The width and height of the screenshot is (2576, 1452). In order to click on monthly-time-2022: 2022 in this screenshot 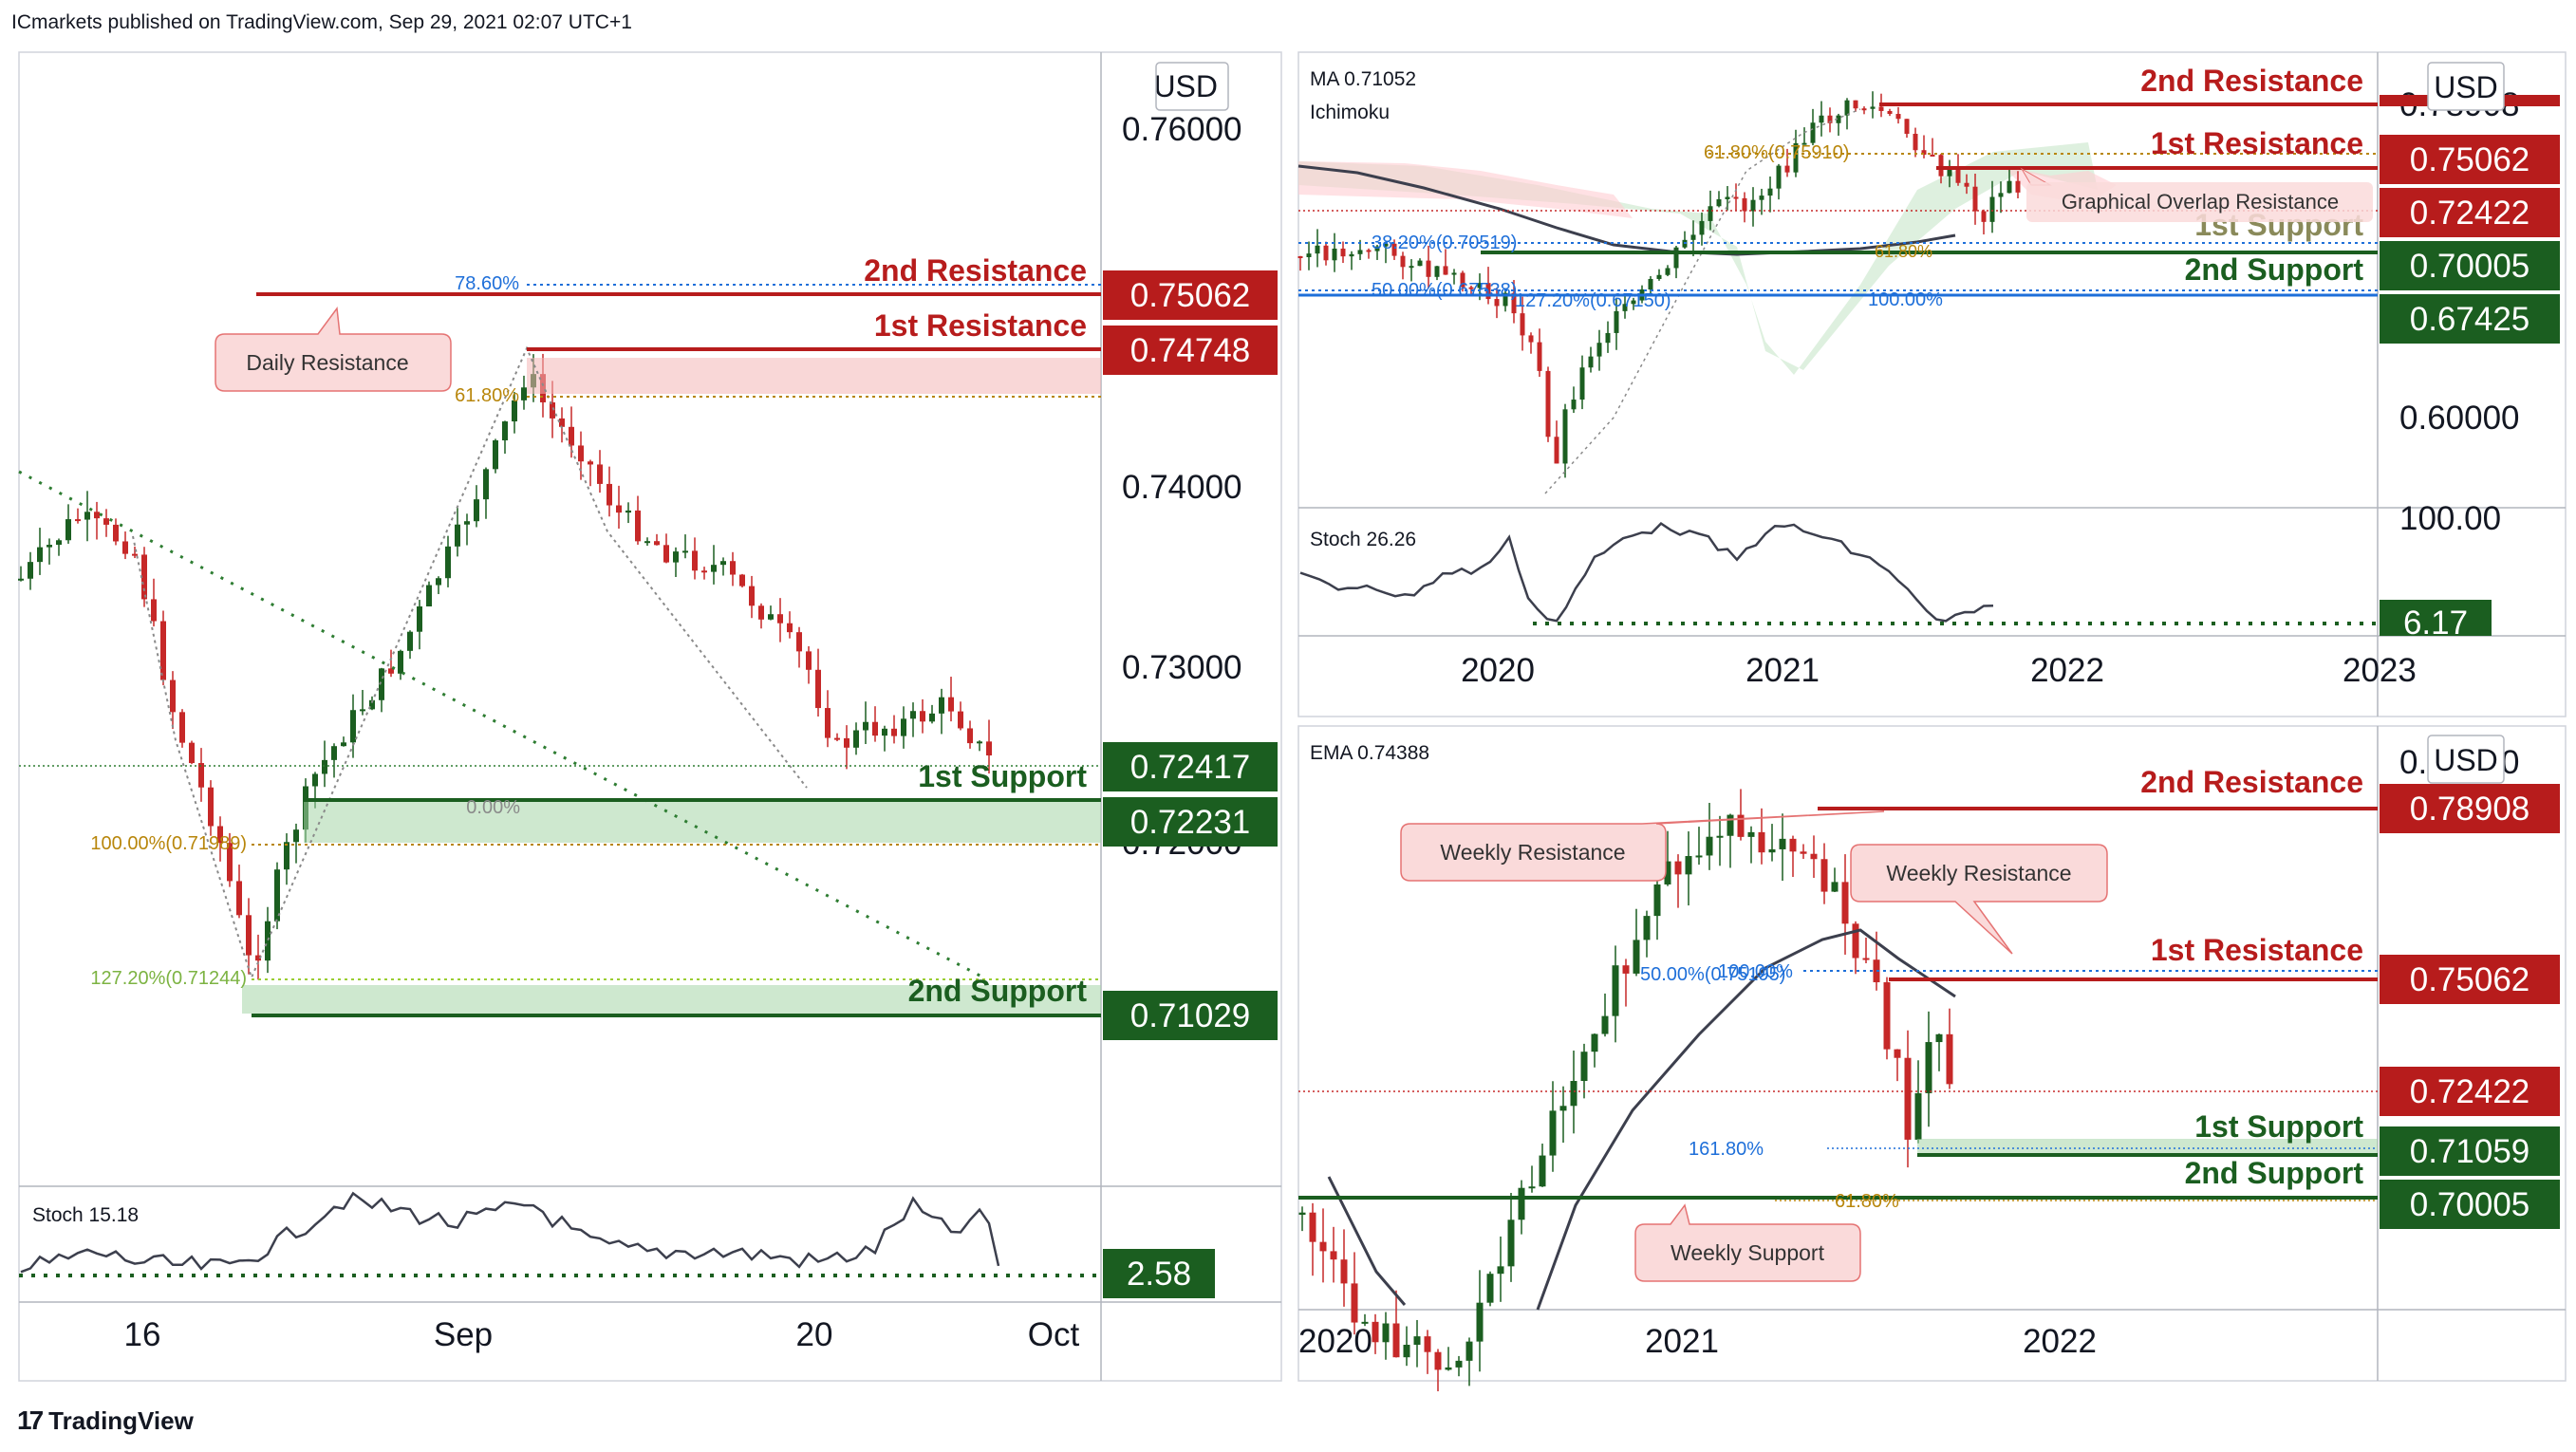, I will do `click(2060, 1341)`.